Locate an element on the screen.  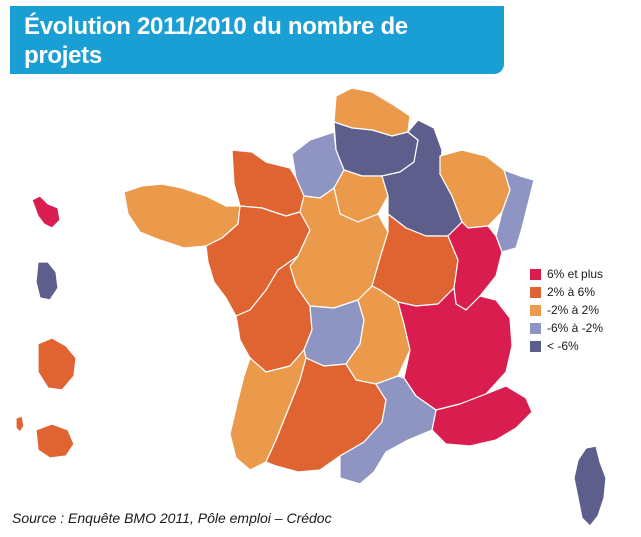
region-midi-pyrenees is located at coordinates (326, 415).